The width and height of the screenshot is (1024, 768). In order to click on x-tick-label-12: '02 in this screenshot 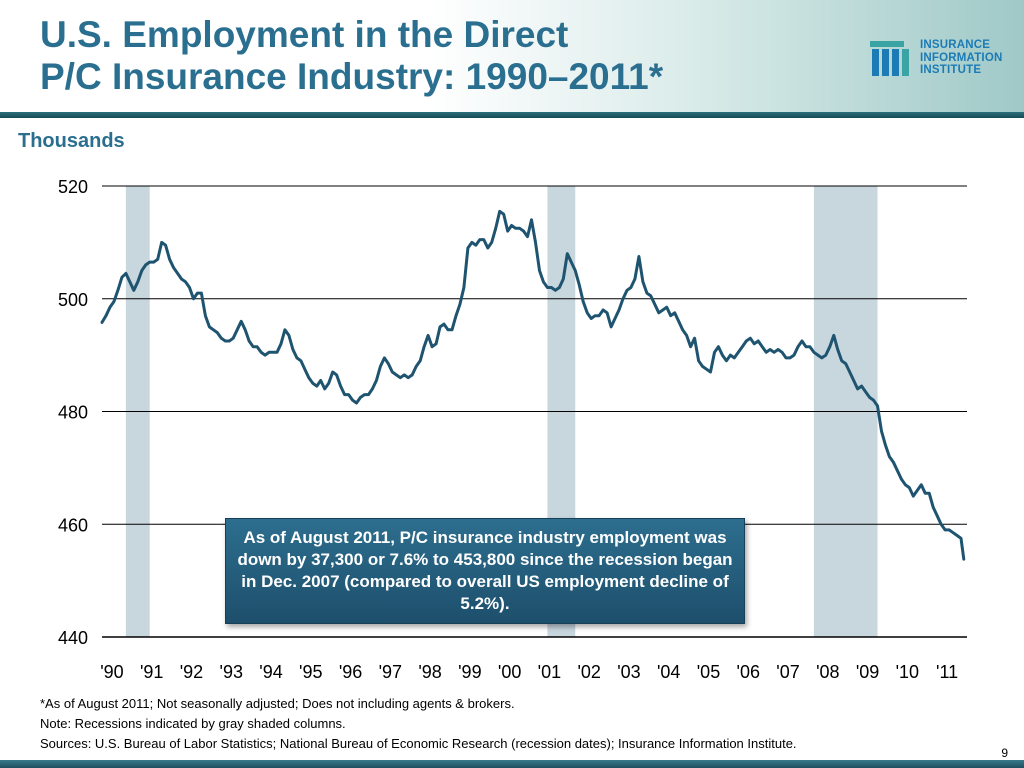, I will do `click(588, 672)`.